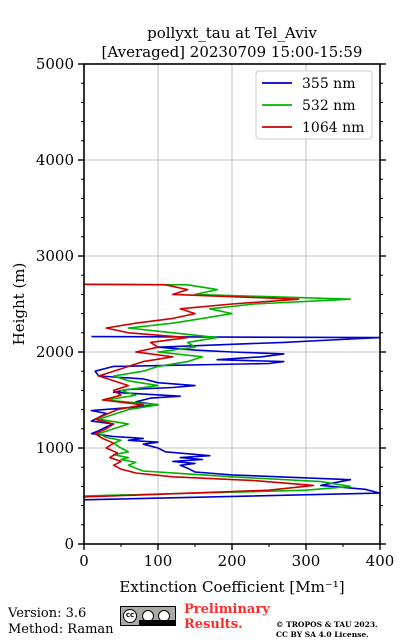 The image size is (400, 640). Describe the element at coordinates (333, 128) in the screenshot. I see `legend-label: 1064 nm` at that location.